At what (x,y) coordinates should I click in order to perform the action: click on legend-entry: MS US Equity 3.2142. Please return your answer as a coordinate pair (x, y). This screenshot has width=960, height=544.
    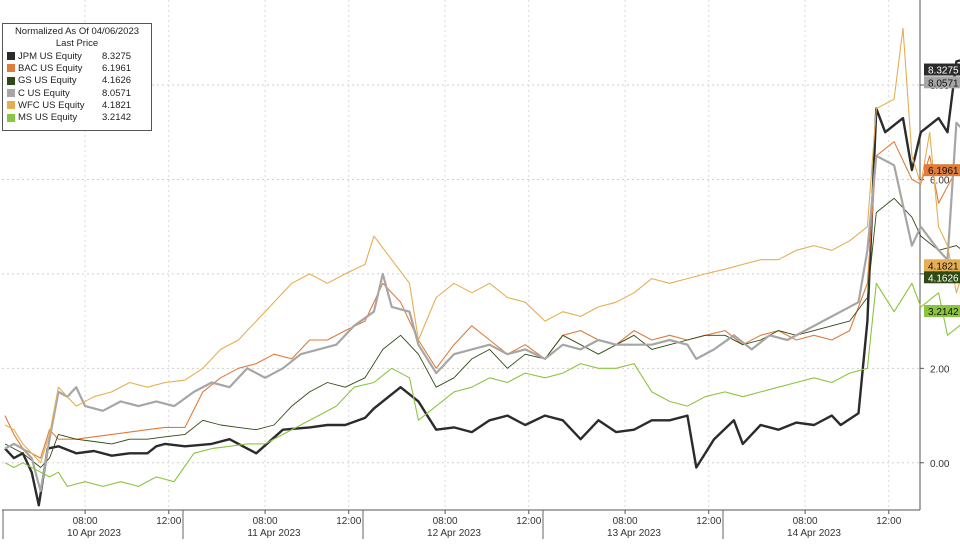
    Looking at the image, I should click on (77, 117).